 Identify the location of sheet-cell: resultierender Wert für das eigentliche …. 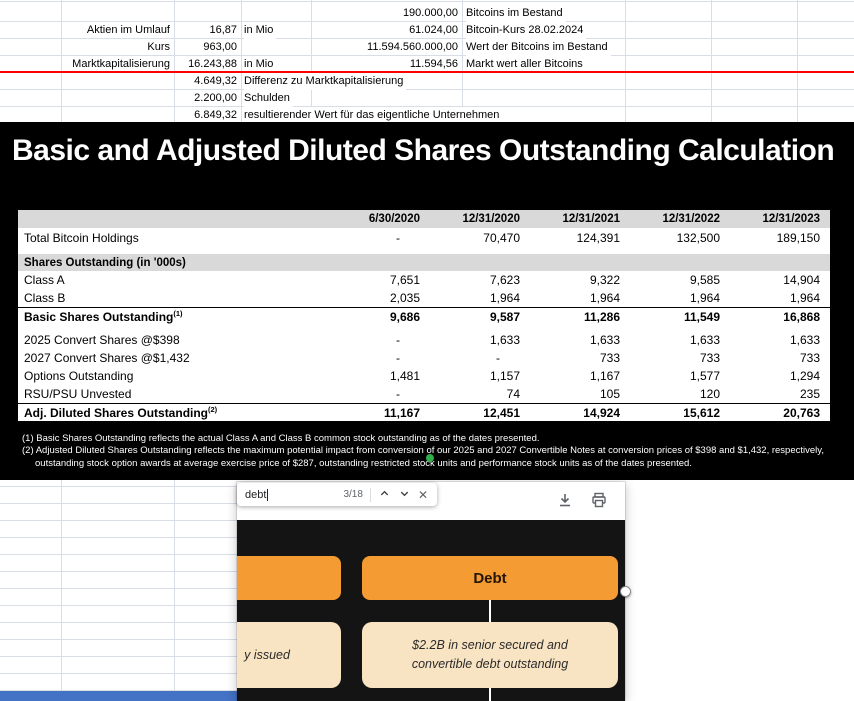
(373, 115).